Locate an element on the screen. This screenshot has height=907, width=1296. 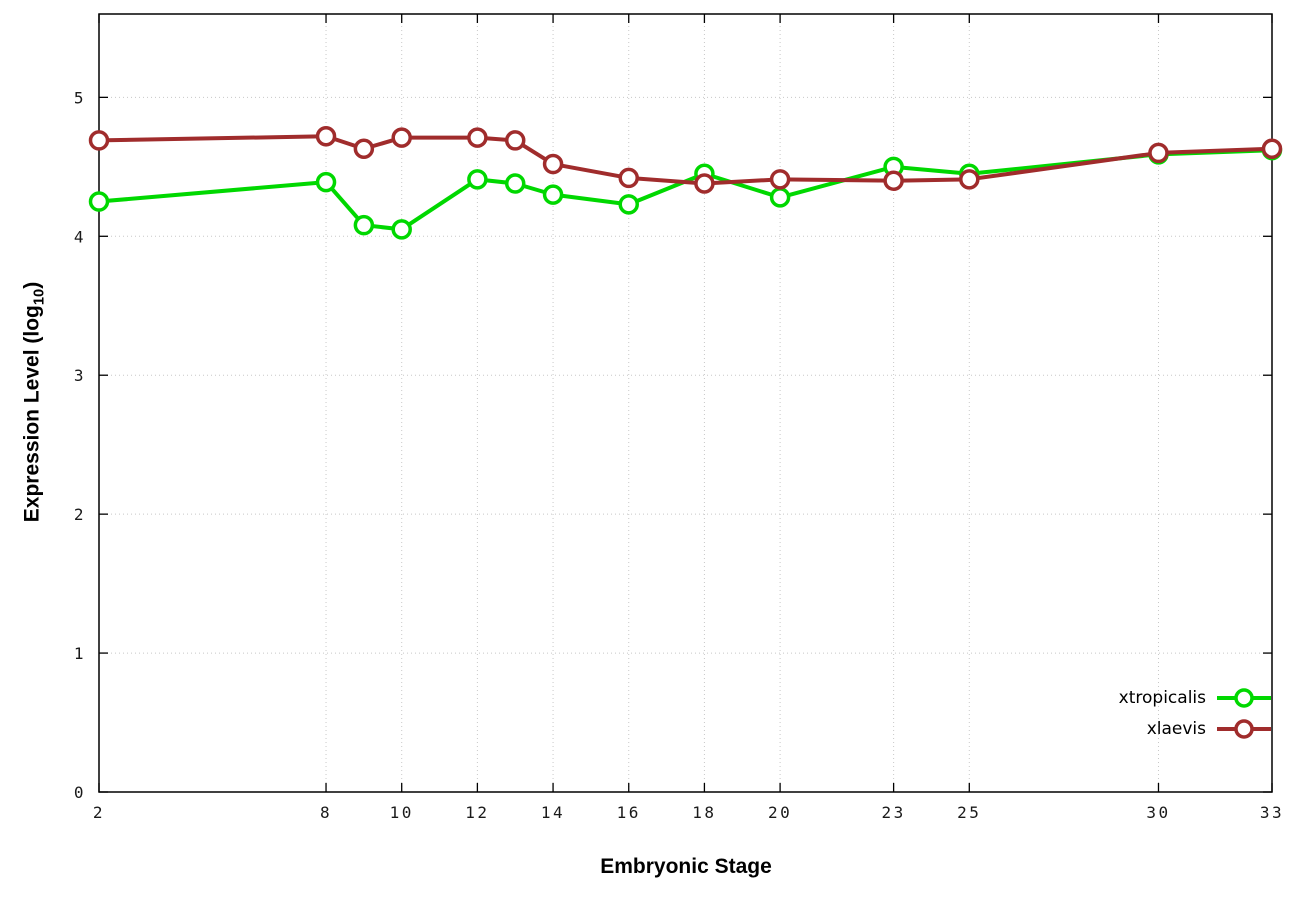
legend: xtropicalis xlaevis is located at coordinates (1195, 713).